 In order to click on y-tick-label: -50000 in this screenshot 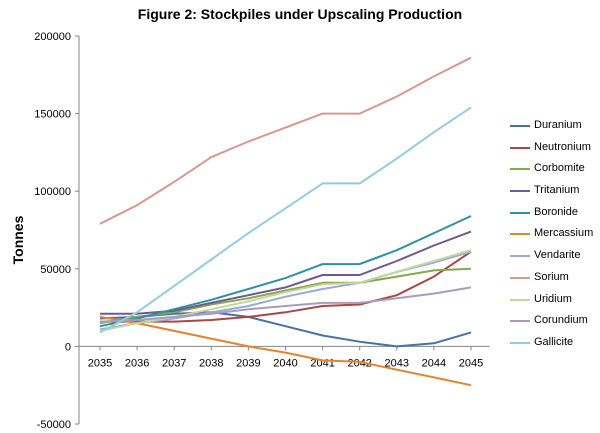, I will do `click(54, 425)`.